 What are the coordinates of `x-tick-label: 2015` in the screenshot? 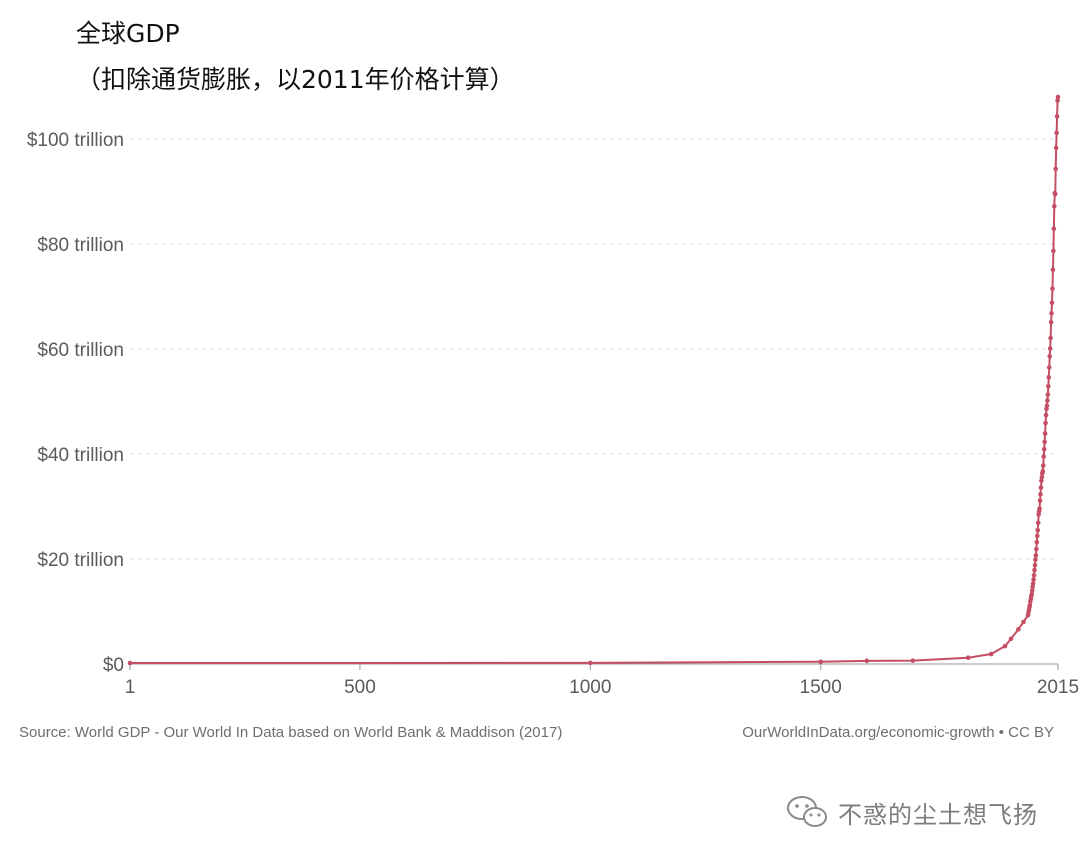 It's located at (1058, 687).